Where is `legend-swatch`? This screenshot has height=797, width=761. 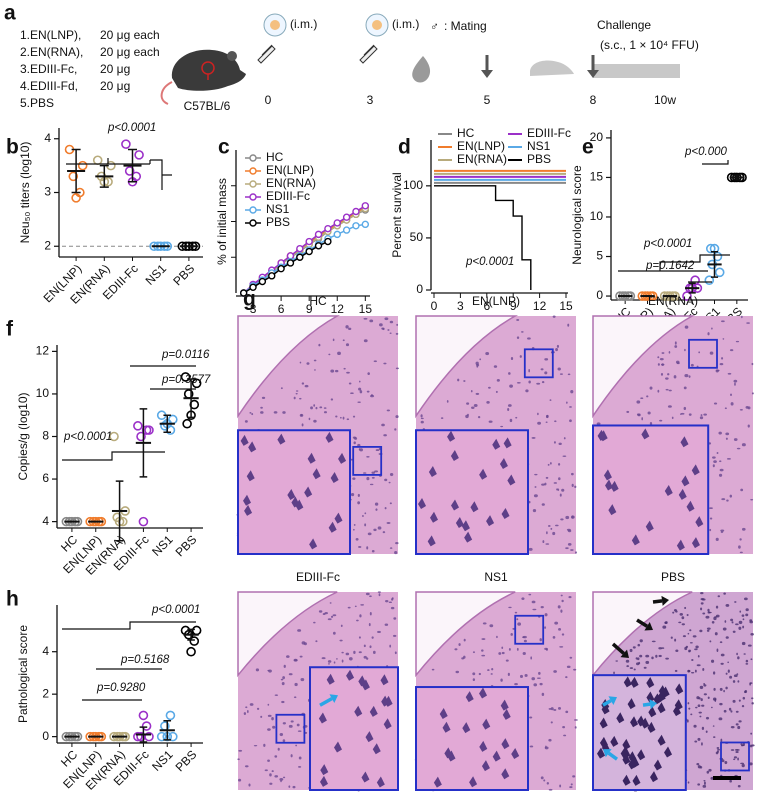
legend-swatch is located at coordinates (253, 158).